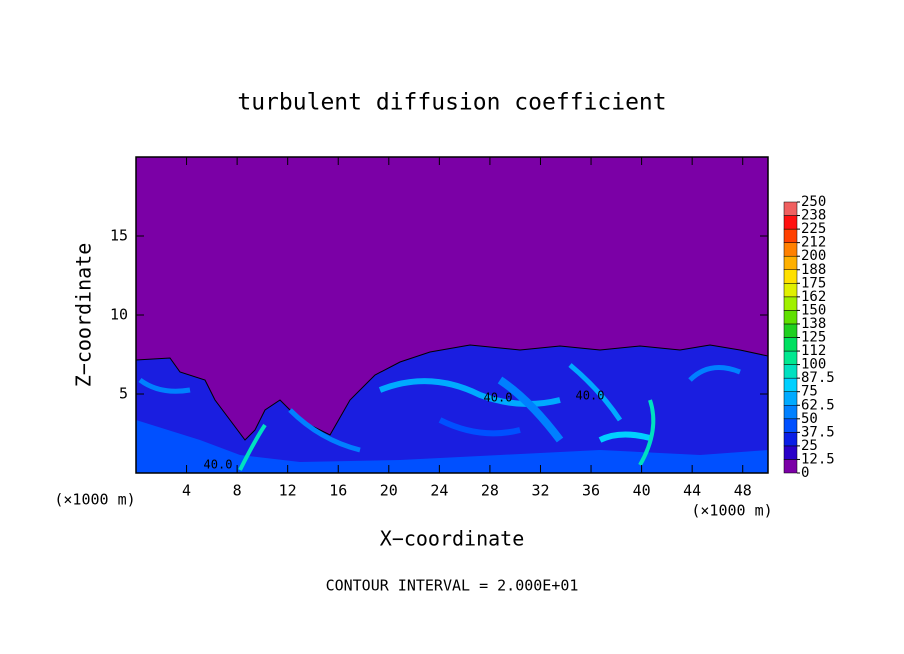 The image size is (904, 654). What do you see at coordinates (818, 378) in the screenshot?
I see `colorbar-label: 87.5` at bounding box center [818, 378].